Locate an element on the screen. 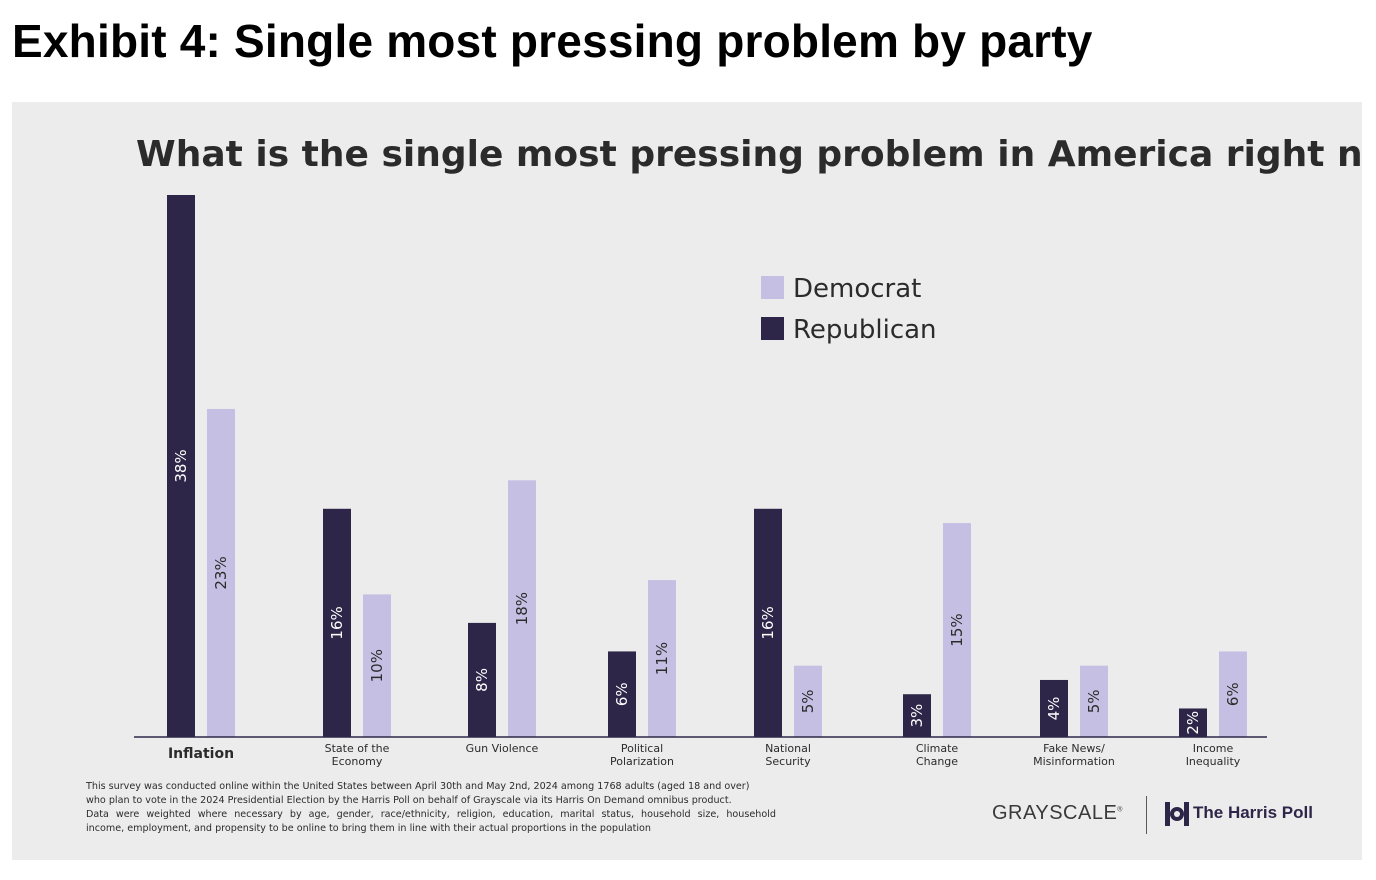  bar-value-label-republican: 8% is located at coordinates (482, 680).